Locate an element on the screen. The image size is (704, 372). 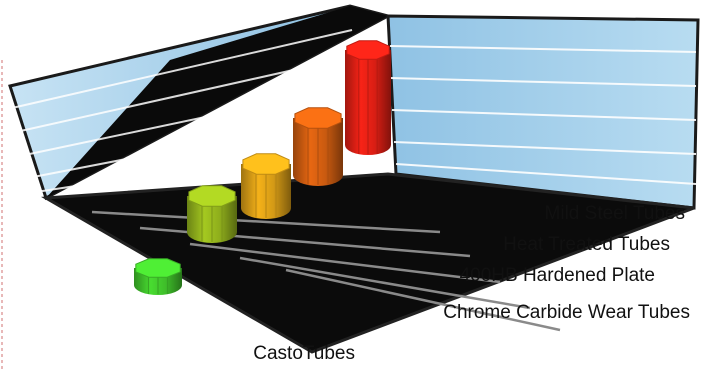
category-label: Chrome Carbide Wear Tubes is located at coordinates (566, 312).